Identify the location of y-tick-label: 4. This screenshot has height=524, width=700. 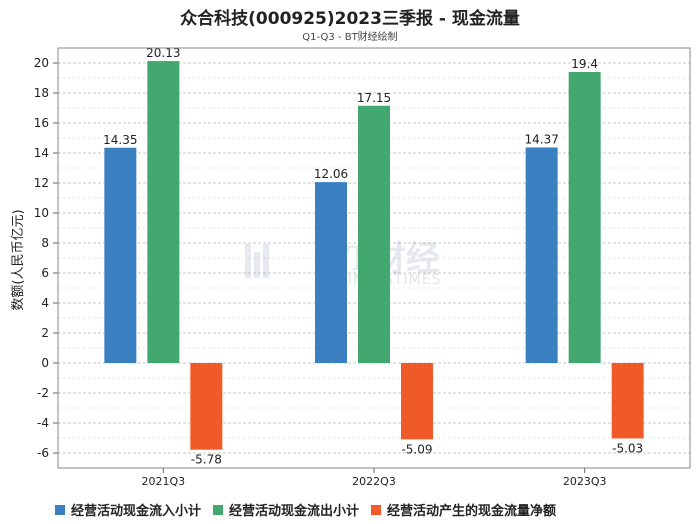
(45, 303).